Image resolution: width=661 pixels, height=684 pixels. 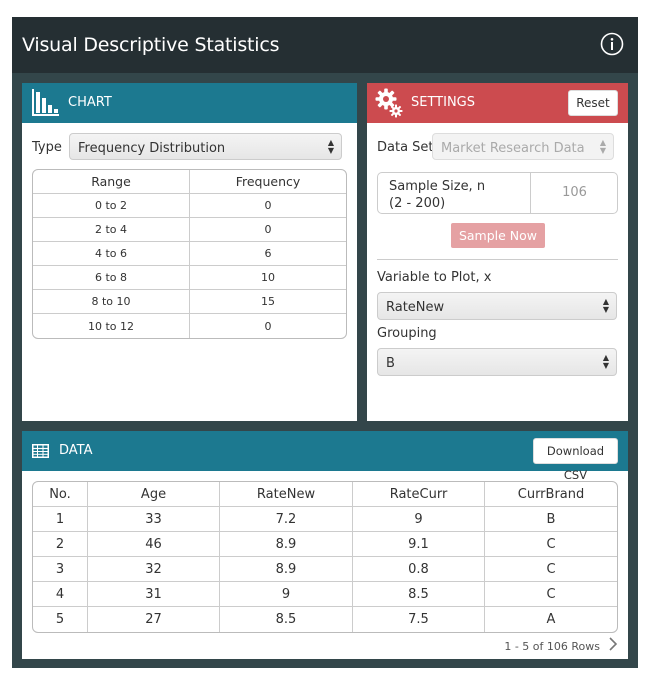 What do you see at coordinates (459, 195) in the screenshot?
I see `sample-size-label: Sample Size, n (2 - 200)` at bounding box center [459, 195].